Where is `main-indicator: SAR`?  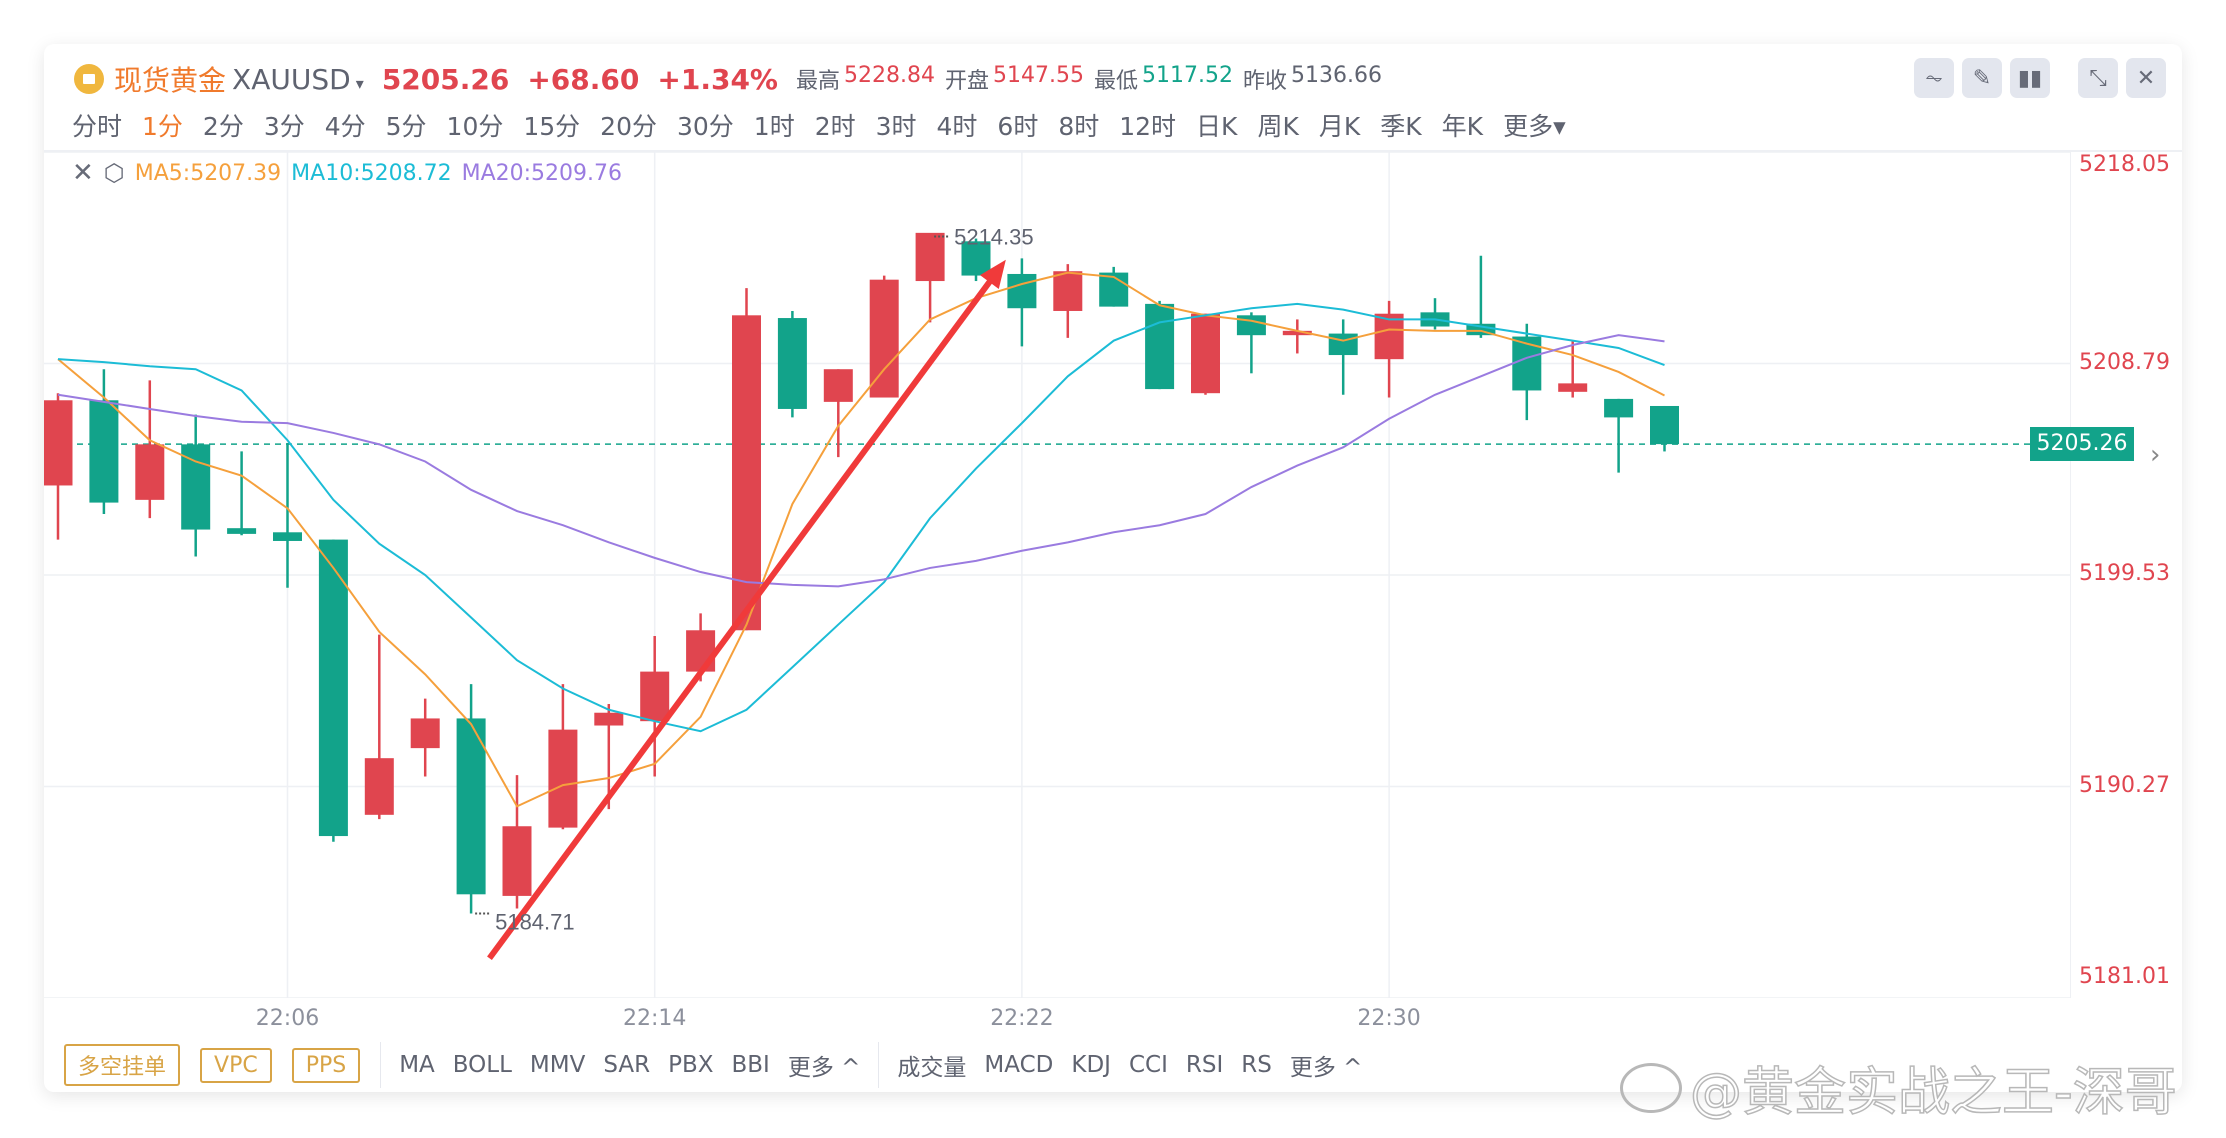
main-indicator: SAR is located at coordinates (627, 1065).